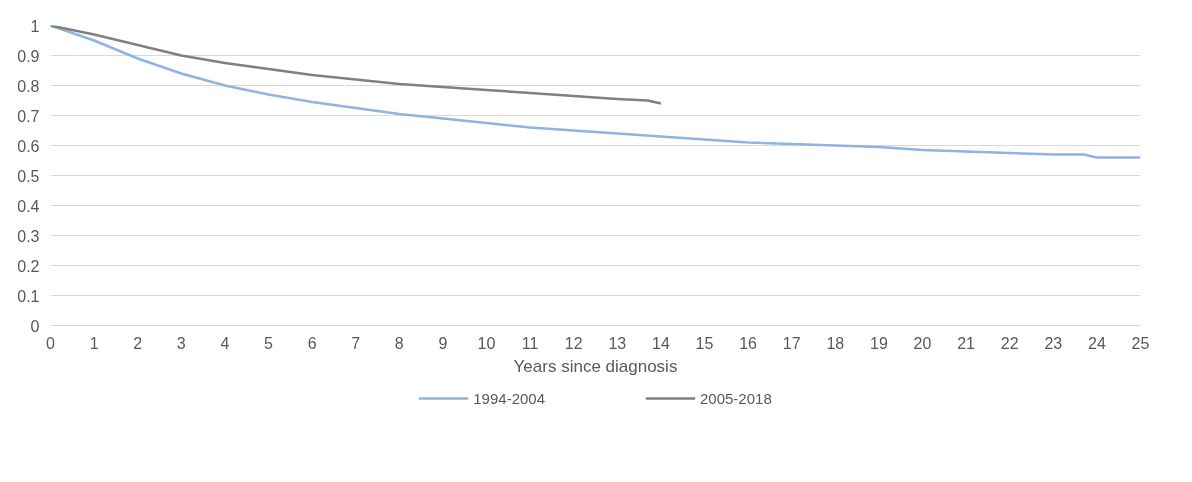 The width and height of the screenshot is (1192, 482). Describe the element at coordinates (51, 343) in the screenshot. I see `x-tick-label: 0` at that location.